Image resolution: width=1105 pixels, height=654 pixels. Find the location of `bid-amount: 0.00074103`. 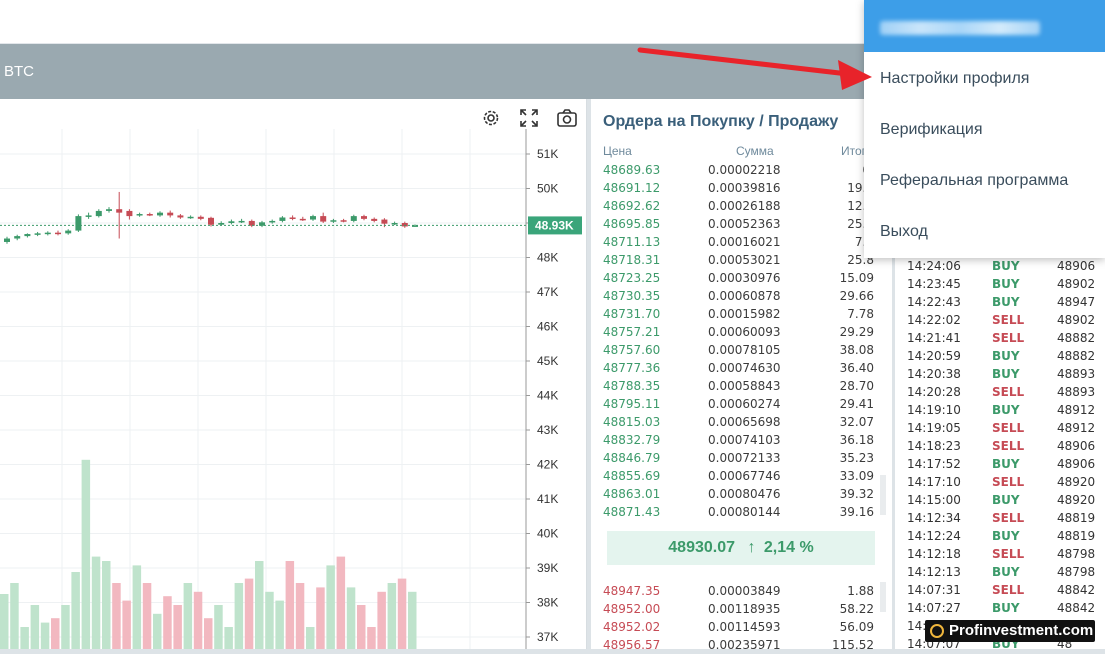

bid-amount: 0.00074103 is located at coordinates (744, 440).